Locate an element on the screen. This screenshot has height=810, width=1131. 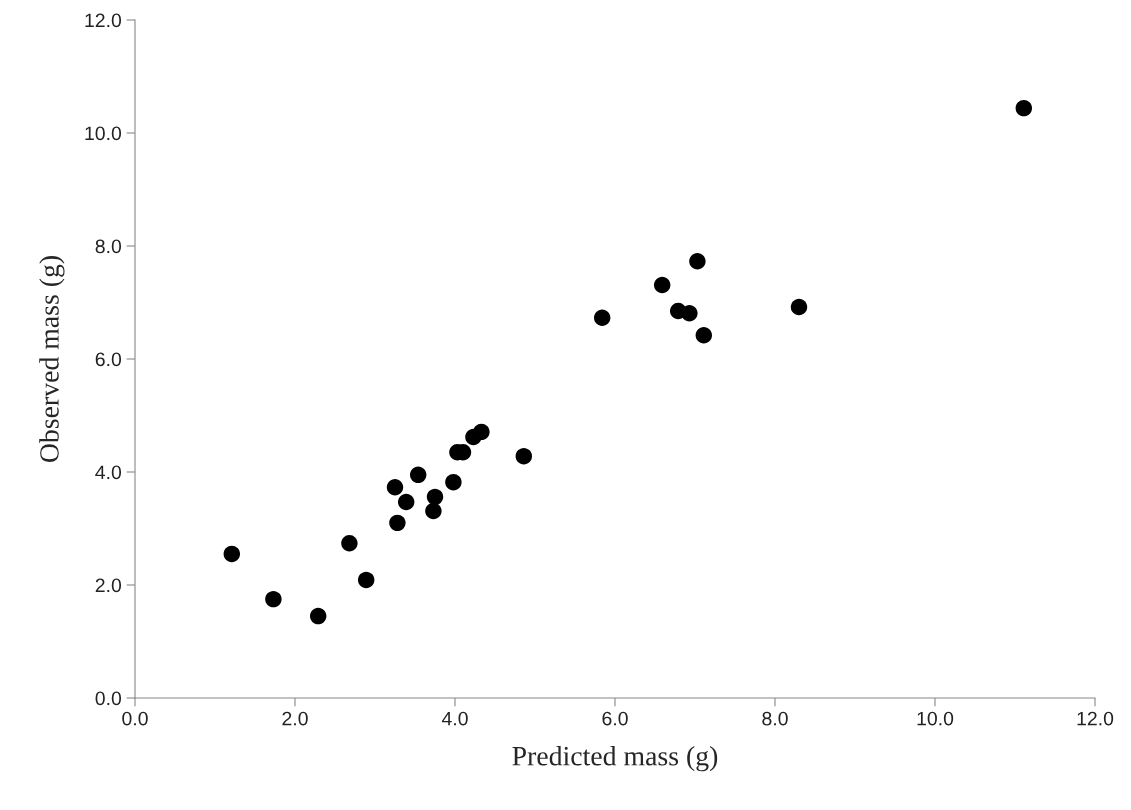
x-tick-label: 6.0 is located at coordinates (615, 718).